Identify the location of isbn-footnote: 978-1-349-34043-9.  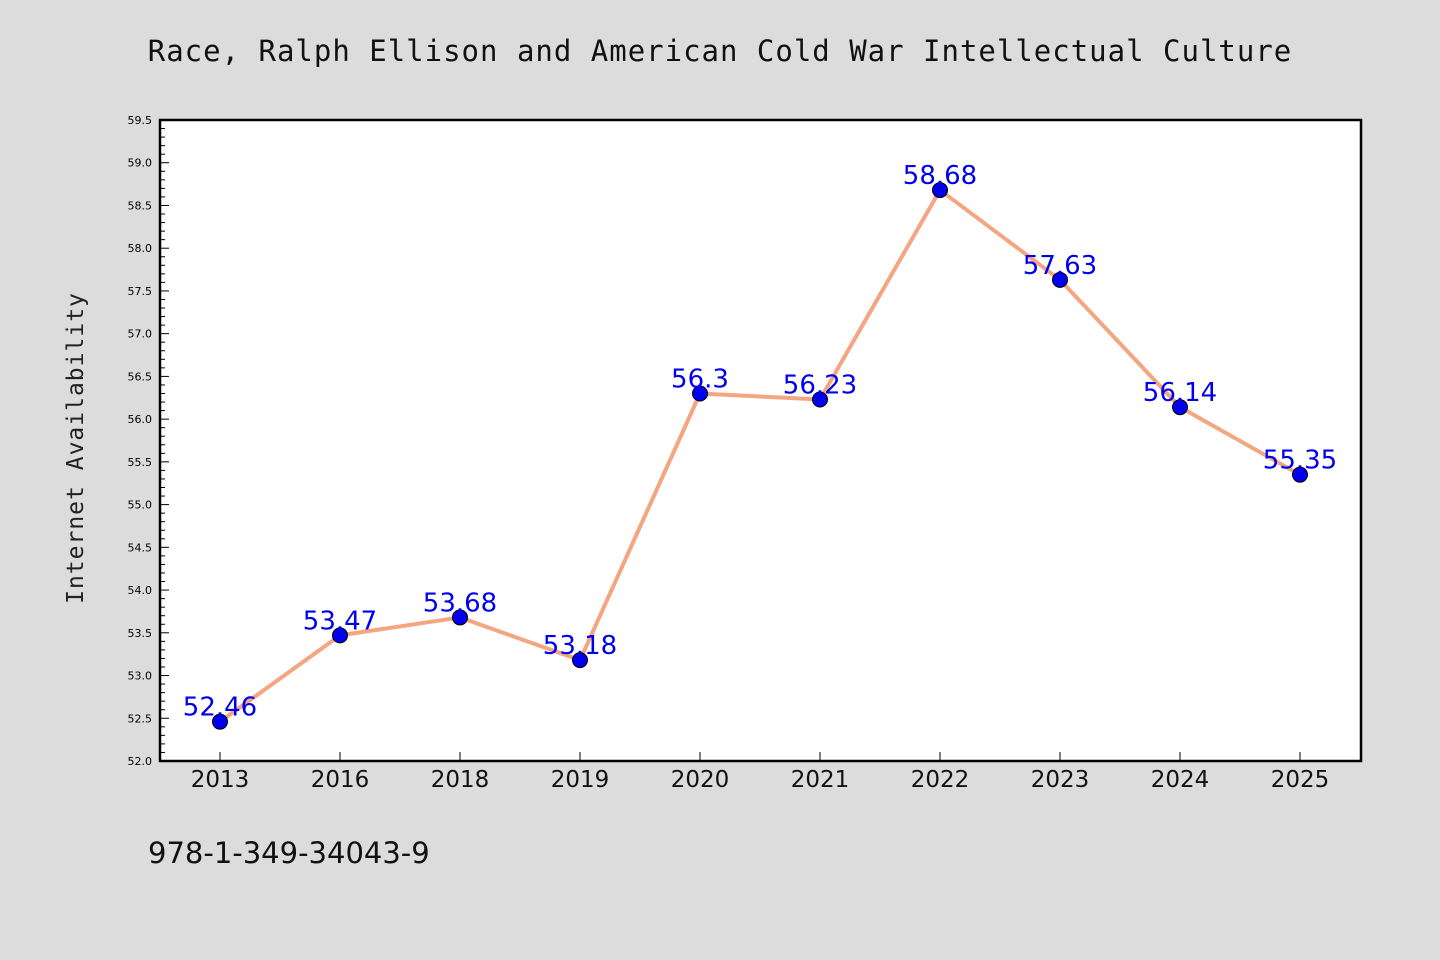
(289, 853).